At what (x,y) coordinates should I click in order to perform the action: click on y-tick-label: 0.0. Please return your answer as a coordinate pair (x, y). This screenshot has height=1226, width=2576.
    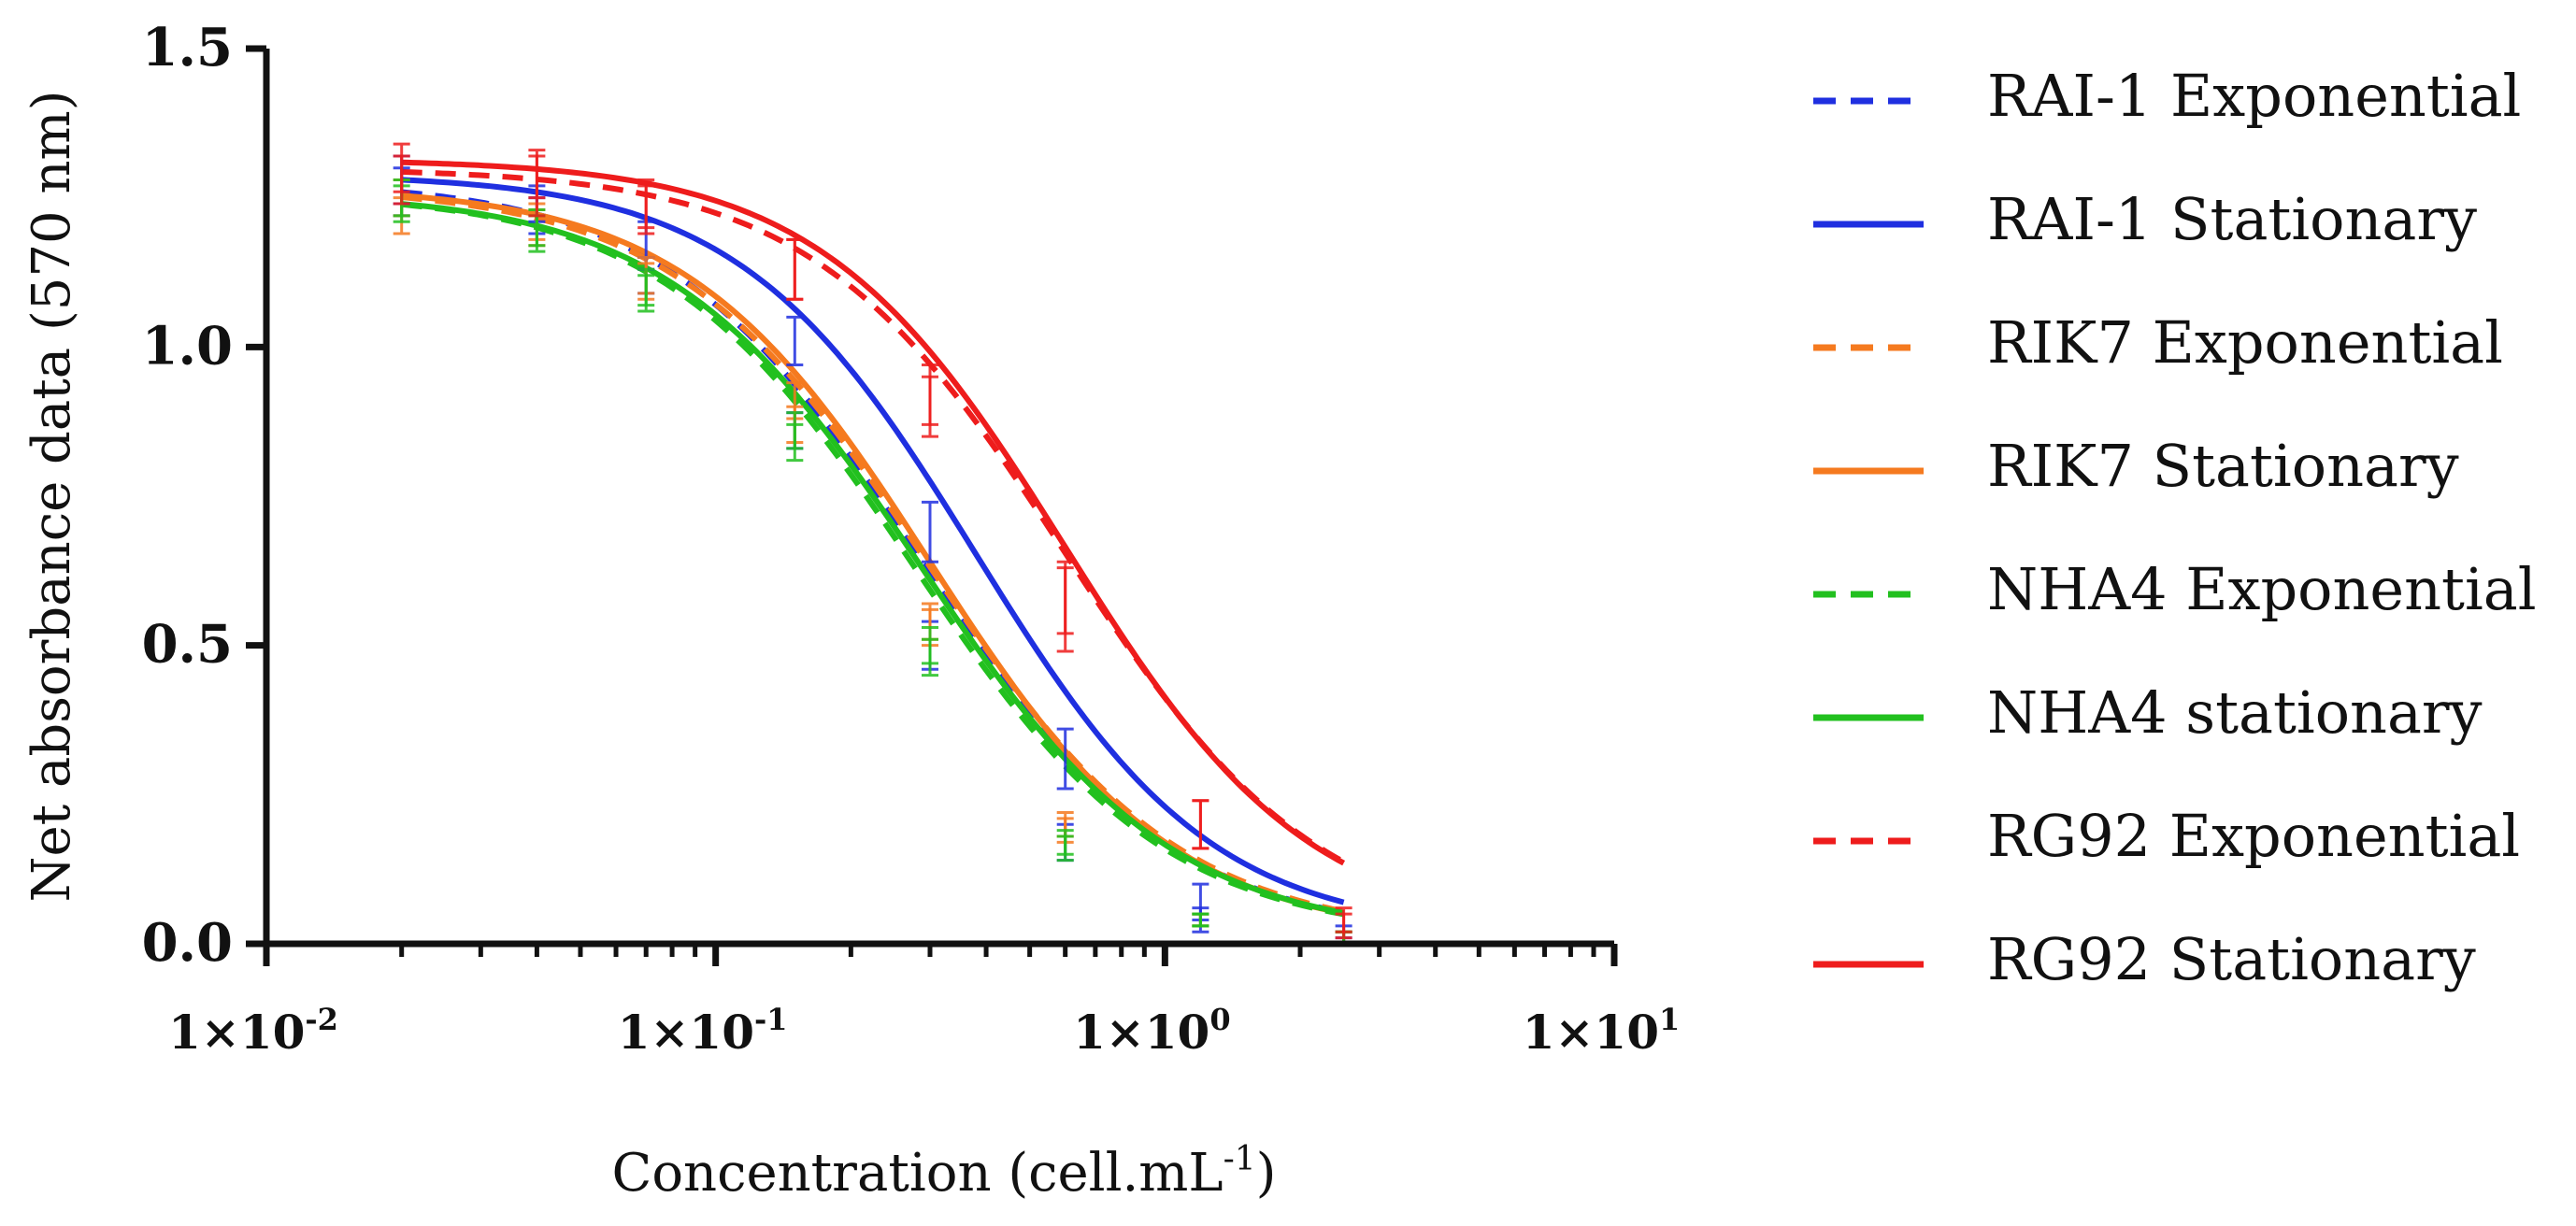
    Looking at the image, I should click on (187, 943).